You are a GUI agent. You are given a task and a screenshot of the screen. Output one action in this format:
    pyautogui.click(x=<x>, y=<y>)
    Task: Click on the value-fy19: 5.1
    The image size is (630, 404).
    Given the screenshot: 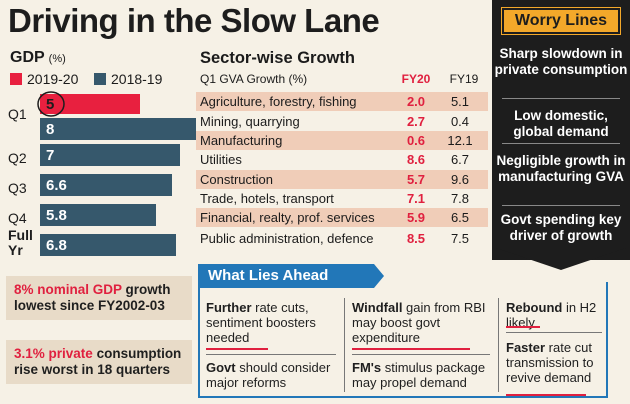 What is the action you would take?
    pyautogui.click(x=460, y=101)
    